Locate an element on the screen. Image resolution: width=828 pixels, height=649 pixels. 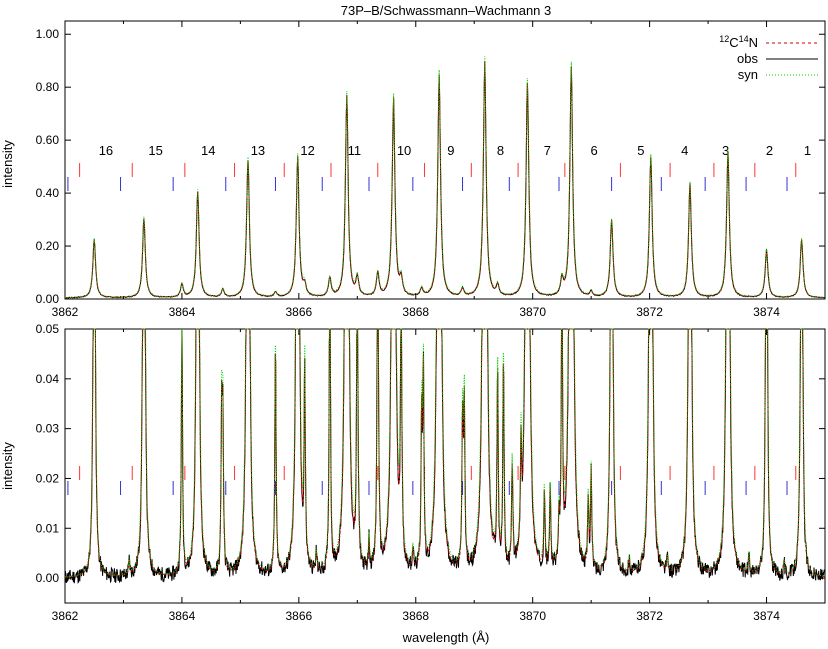
bot-xtick-label: 3868 is located at coordinates (415, 616).